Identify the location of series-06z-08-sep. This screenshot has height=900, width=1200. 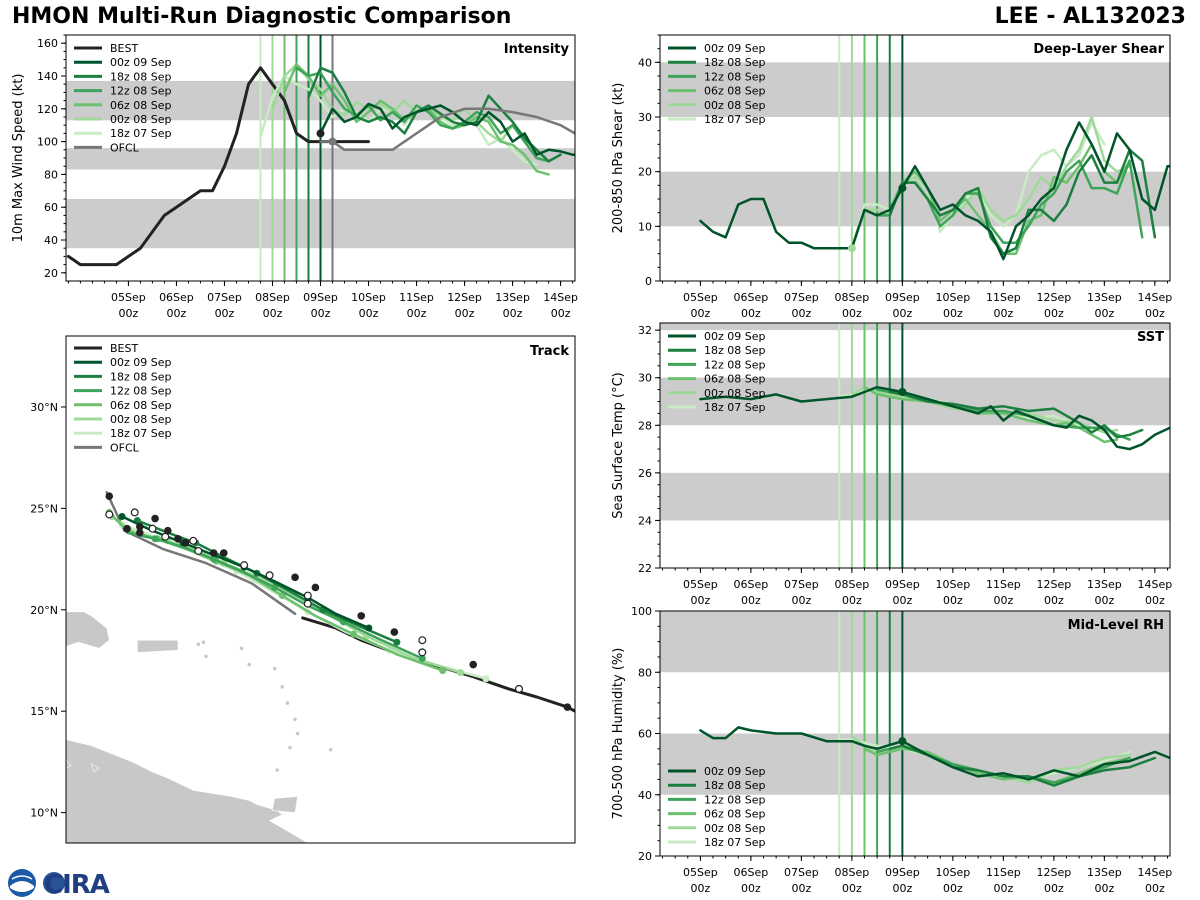
(997, 765).